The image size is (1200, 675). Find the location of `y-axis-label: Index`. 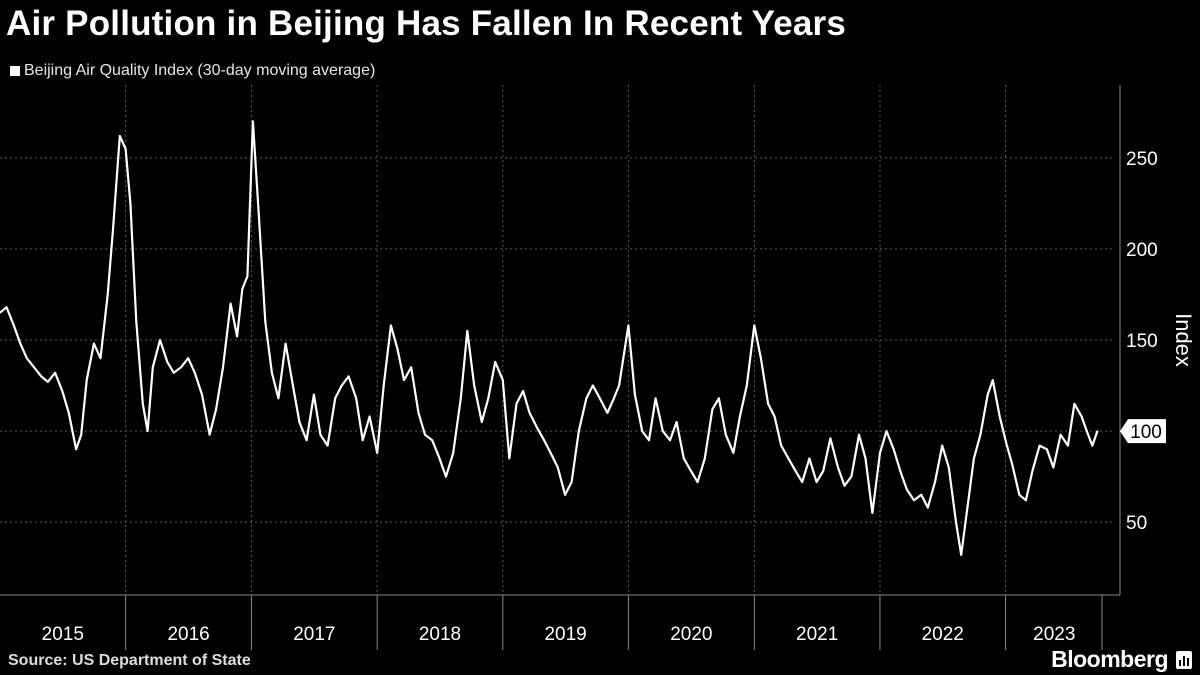

y-axis-label: Index is located at coordinates (1183, 340).